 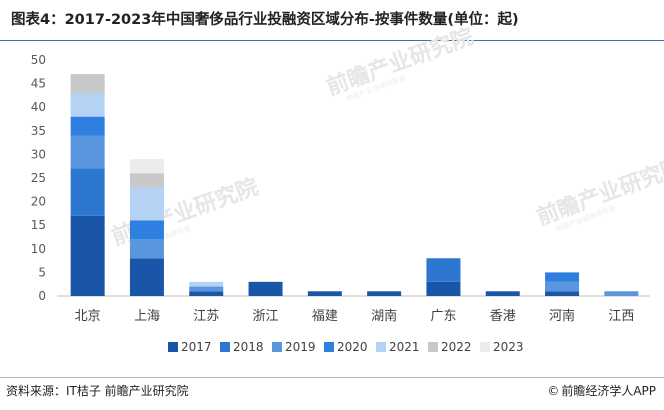 I want to click on bar-北京-2017, so click(x=87, y=255).